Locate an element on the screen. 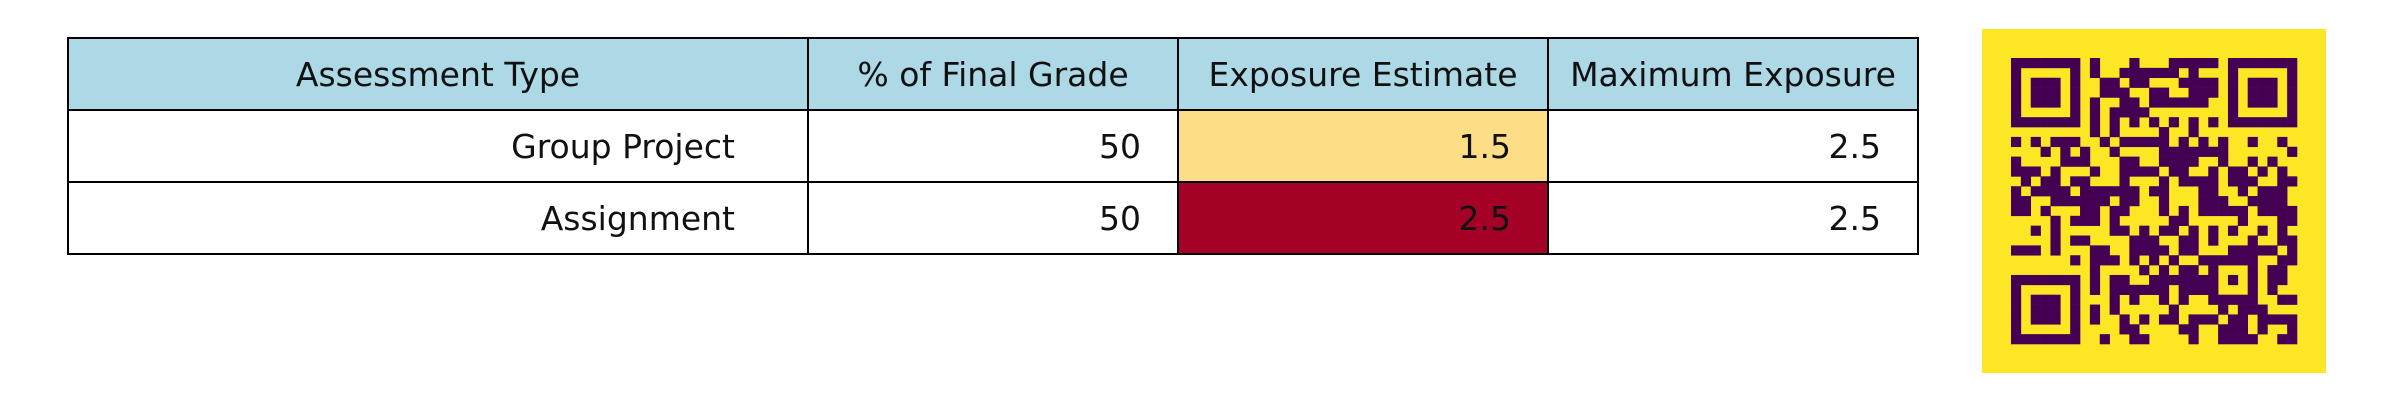 The width and height of the screenshot is (2400, 400). cell-assessment-type: Group Project is located at coordinates (438, 146).